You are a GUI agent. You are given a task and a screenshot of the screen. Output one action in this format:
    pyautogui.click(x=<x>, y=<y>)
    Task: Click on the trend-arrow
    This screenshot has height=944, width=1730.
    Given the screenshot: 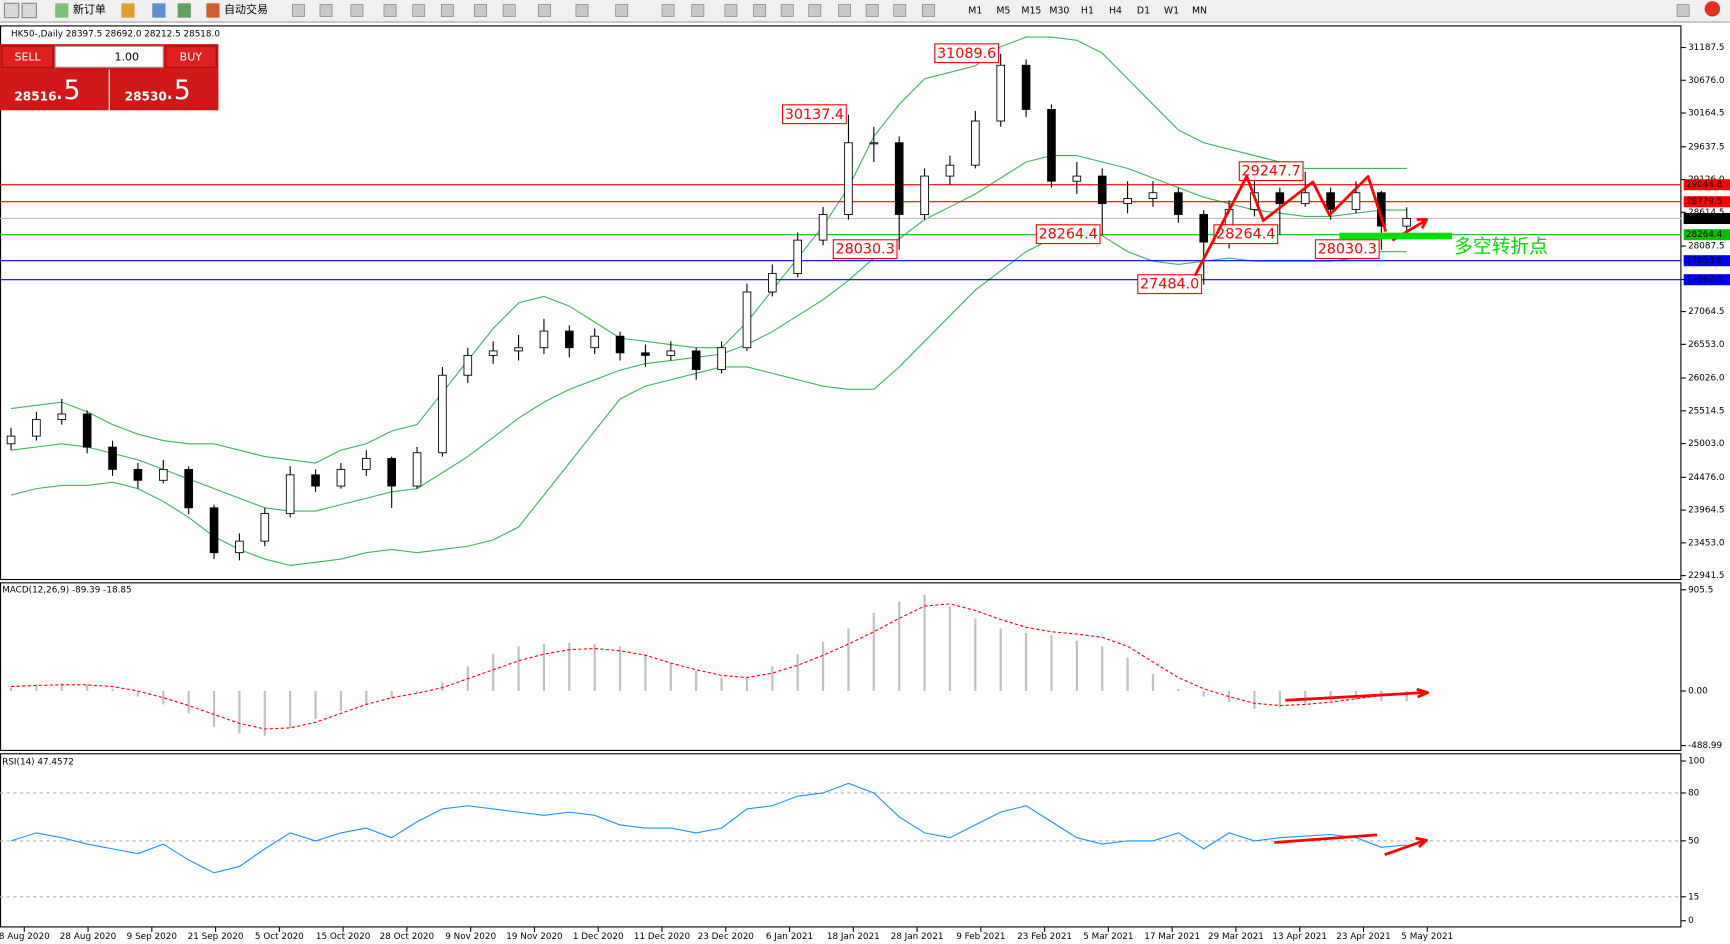 What is the action you would take?
    pyautogui.click(x=1290, y=226)
    